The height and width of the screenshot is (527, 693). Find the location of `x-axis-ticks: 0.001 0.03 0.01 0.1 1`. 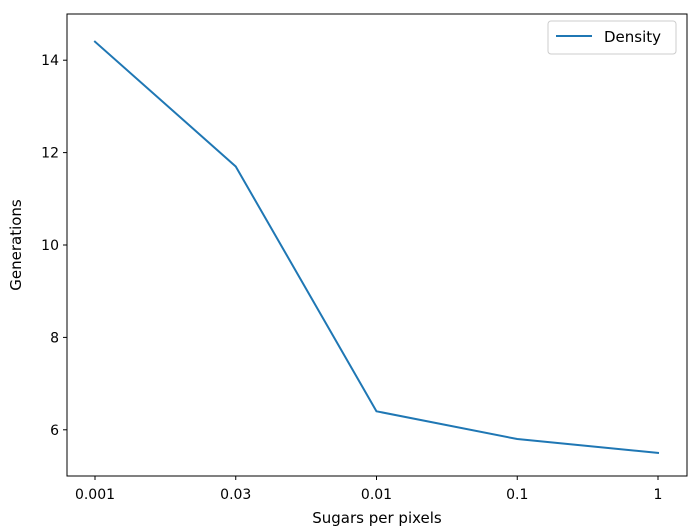

x-axis-ticks: 0.001 0.03 0.01 0.1 1 is located at coordinates (369, 489).